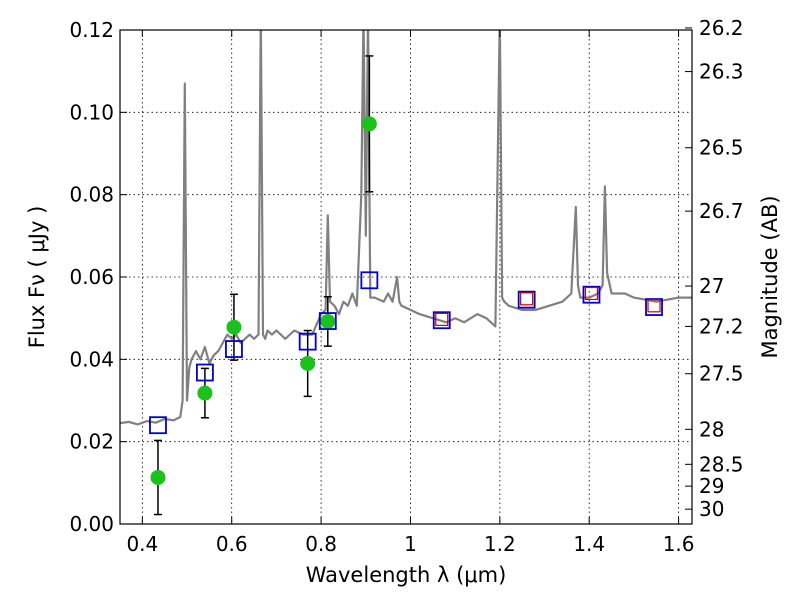 This screenshot has width=800, height=600. What do you see at coordinates (91, 112) in the screenshot?
I see `y-tick-label: 0.10` at bounding box center [91, 112].